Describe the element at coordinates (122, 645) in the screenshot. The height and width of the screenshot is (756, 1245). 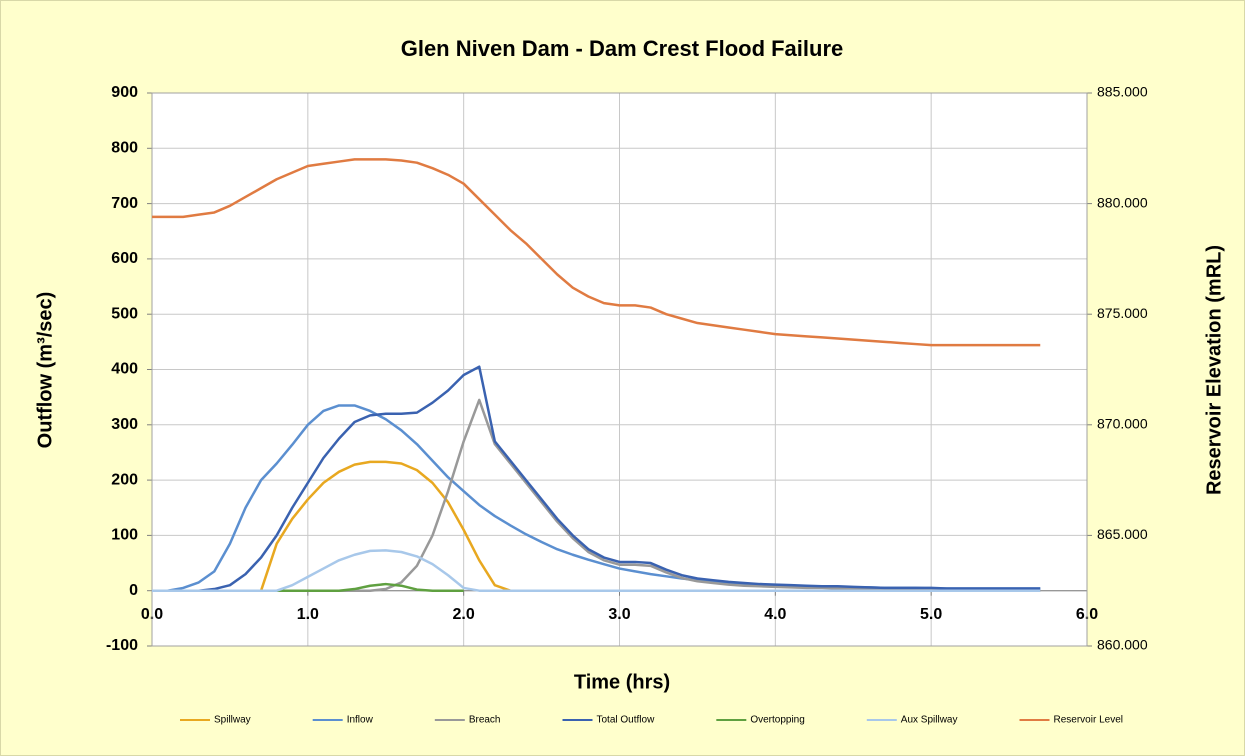
I see `y-tick-label: -100` at that location.